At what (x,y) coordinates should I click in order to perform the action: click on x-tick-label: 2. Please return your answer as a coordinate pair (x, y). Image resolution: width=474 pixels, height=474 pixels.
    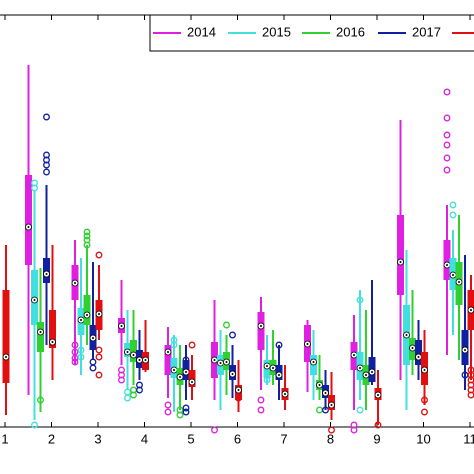
    Looking at the image, I should click on (51, 438).